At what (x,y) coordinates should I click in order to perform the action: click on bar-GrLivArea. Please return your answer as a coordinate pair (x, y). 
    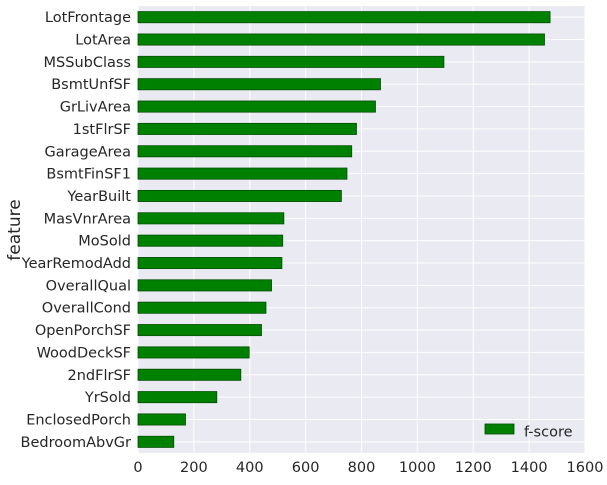
    Looking at the image, I should click on (256, 106).